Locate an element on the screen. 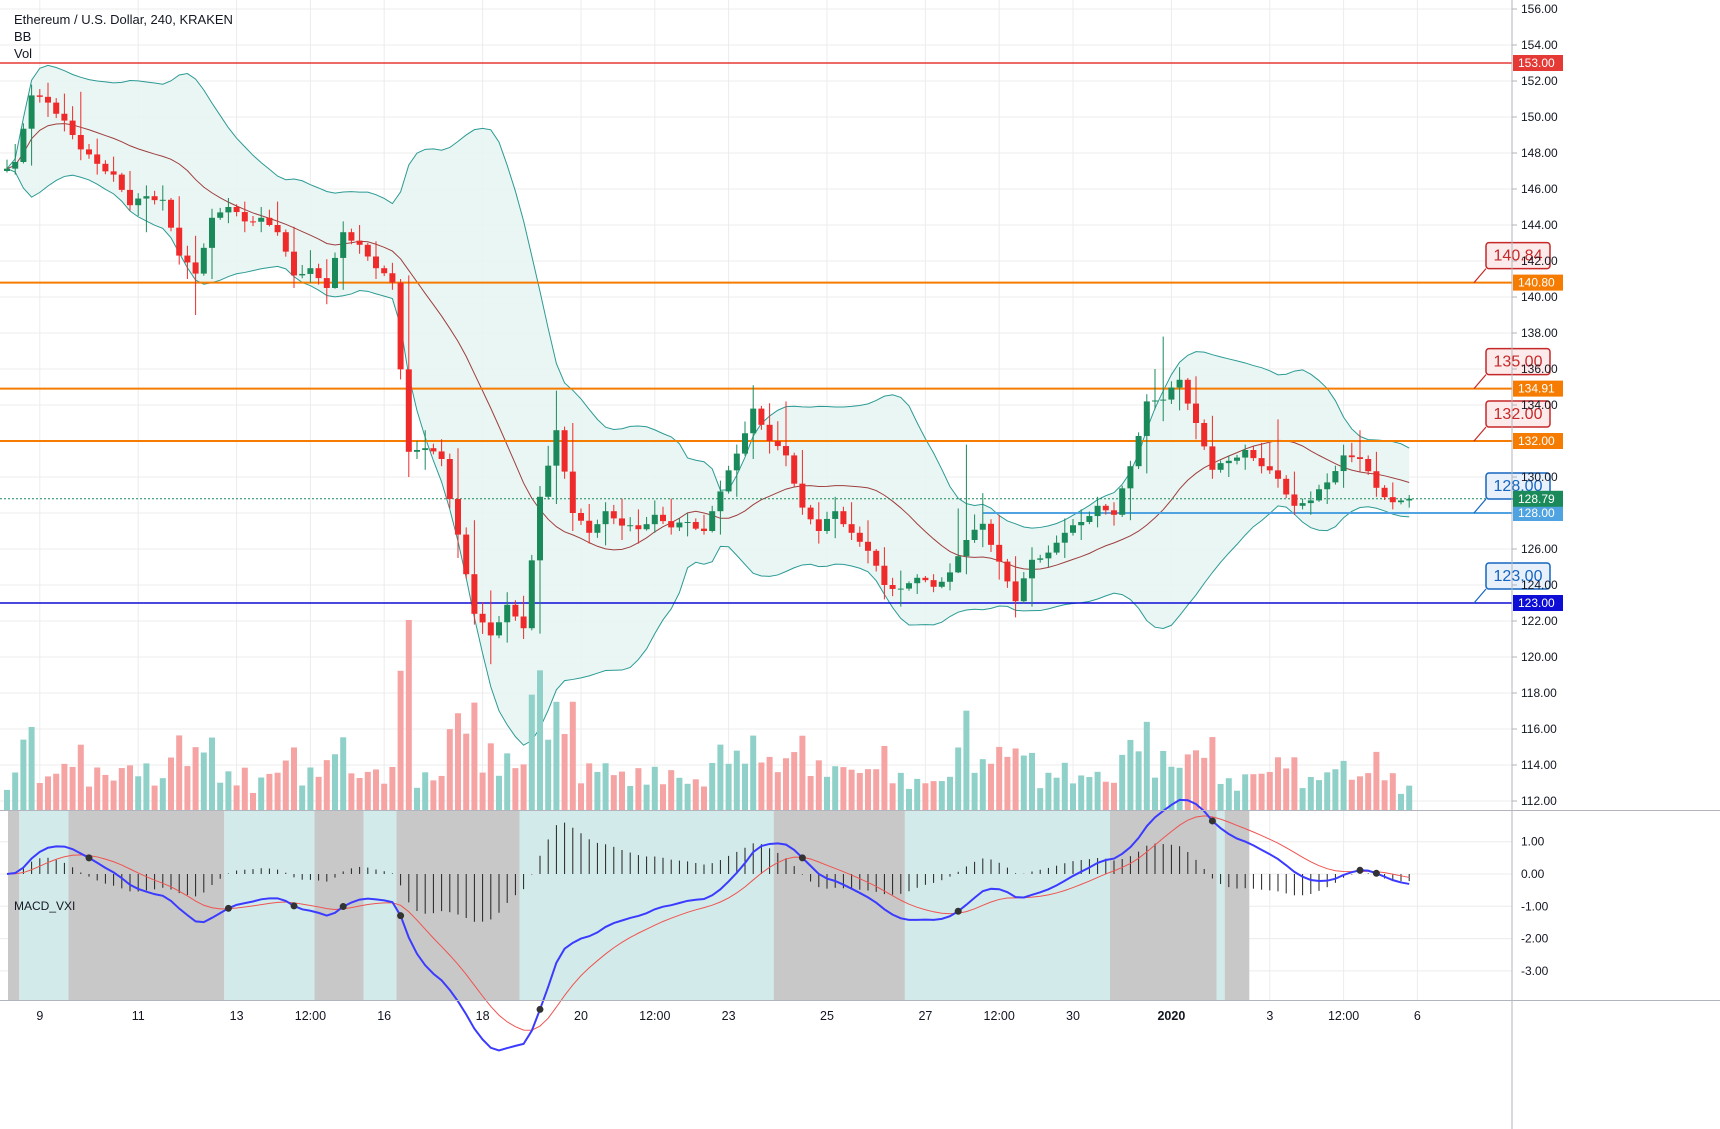 The width and height of the screenshot is (1720, 1129). time-tick-label: 6 is located at coordinates (1417, 1016).